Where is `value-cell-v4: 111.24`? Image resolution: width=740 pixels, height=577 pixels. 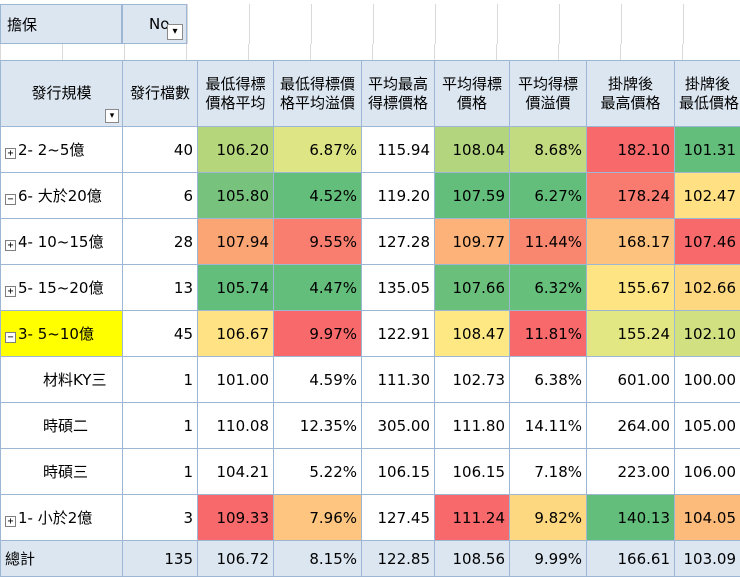
value-cell-v4: 111.24 is located at coordinates (472, 518).